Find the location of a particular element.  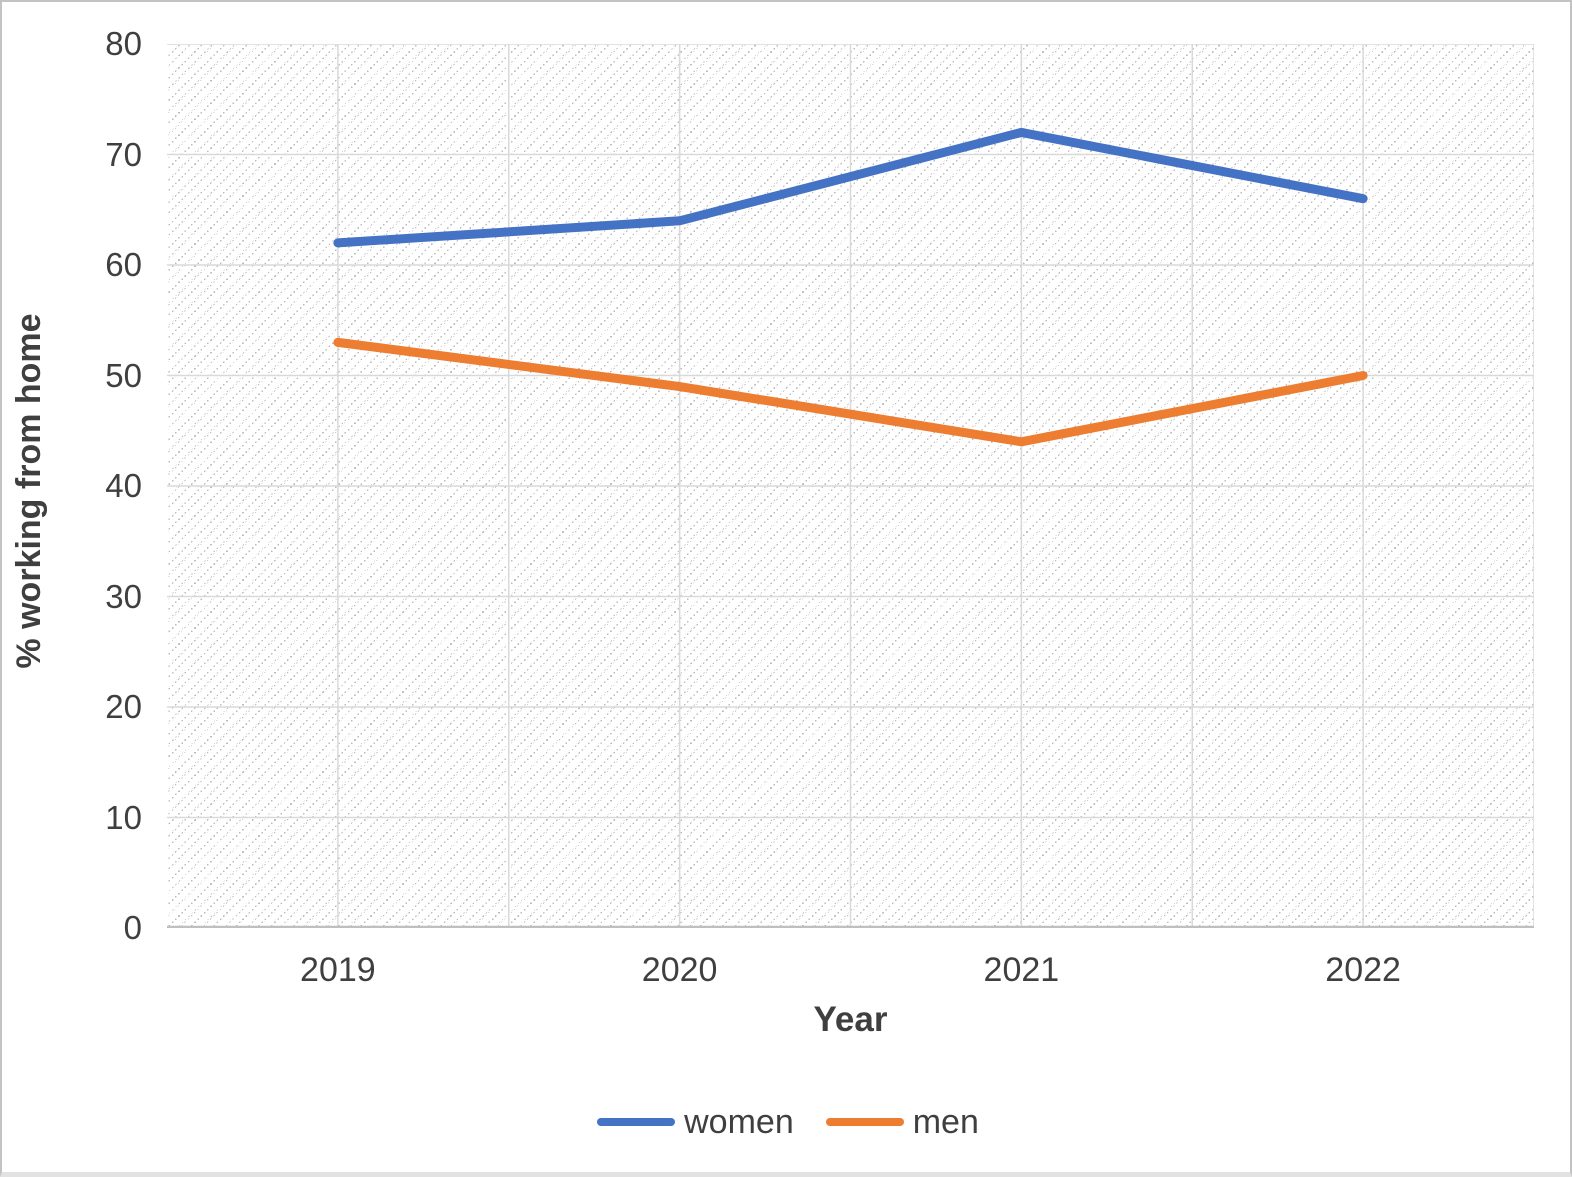

y-tick-label: 50 is located at coordinates (123, 375).